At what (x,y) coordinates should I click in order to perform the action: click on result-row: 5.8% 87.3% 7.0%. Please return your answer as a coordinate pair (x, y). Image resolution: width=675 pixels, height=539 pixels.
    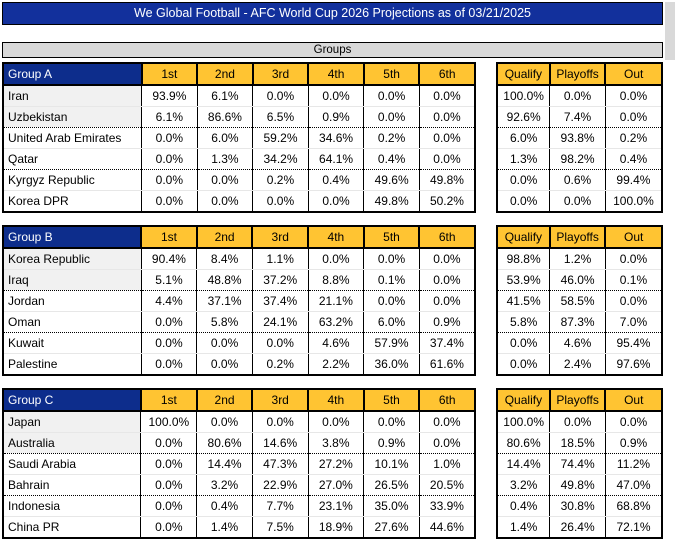
    Looking at the image, I should click on (579, 322).